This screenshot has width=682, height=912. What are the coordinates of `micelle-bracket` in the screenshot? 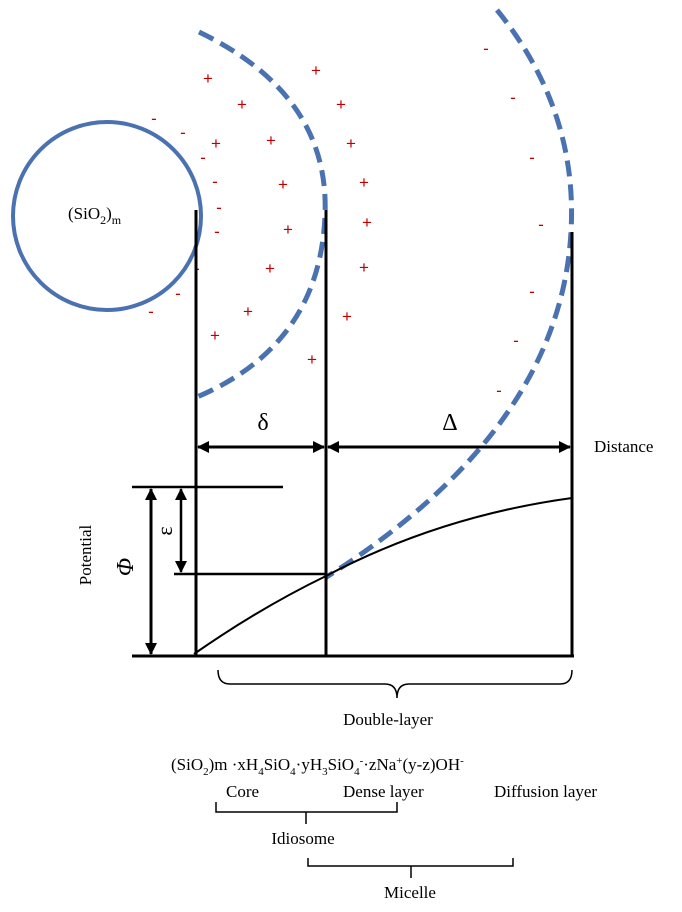 It's located at (410, 868).